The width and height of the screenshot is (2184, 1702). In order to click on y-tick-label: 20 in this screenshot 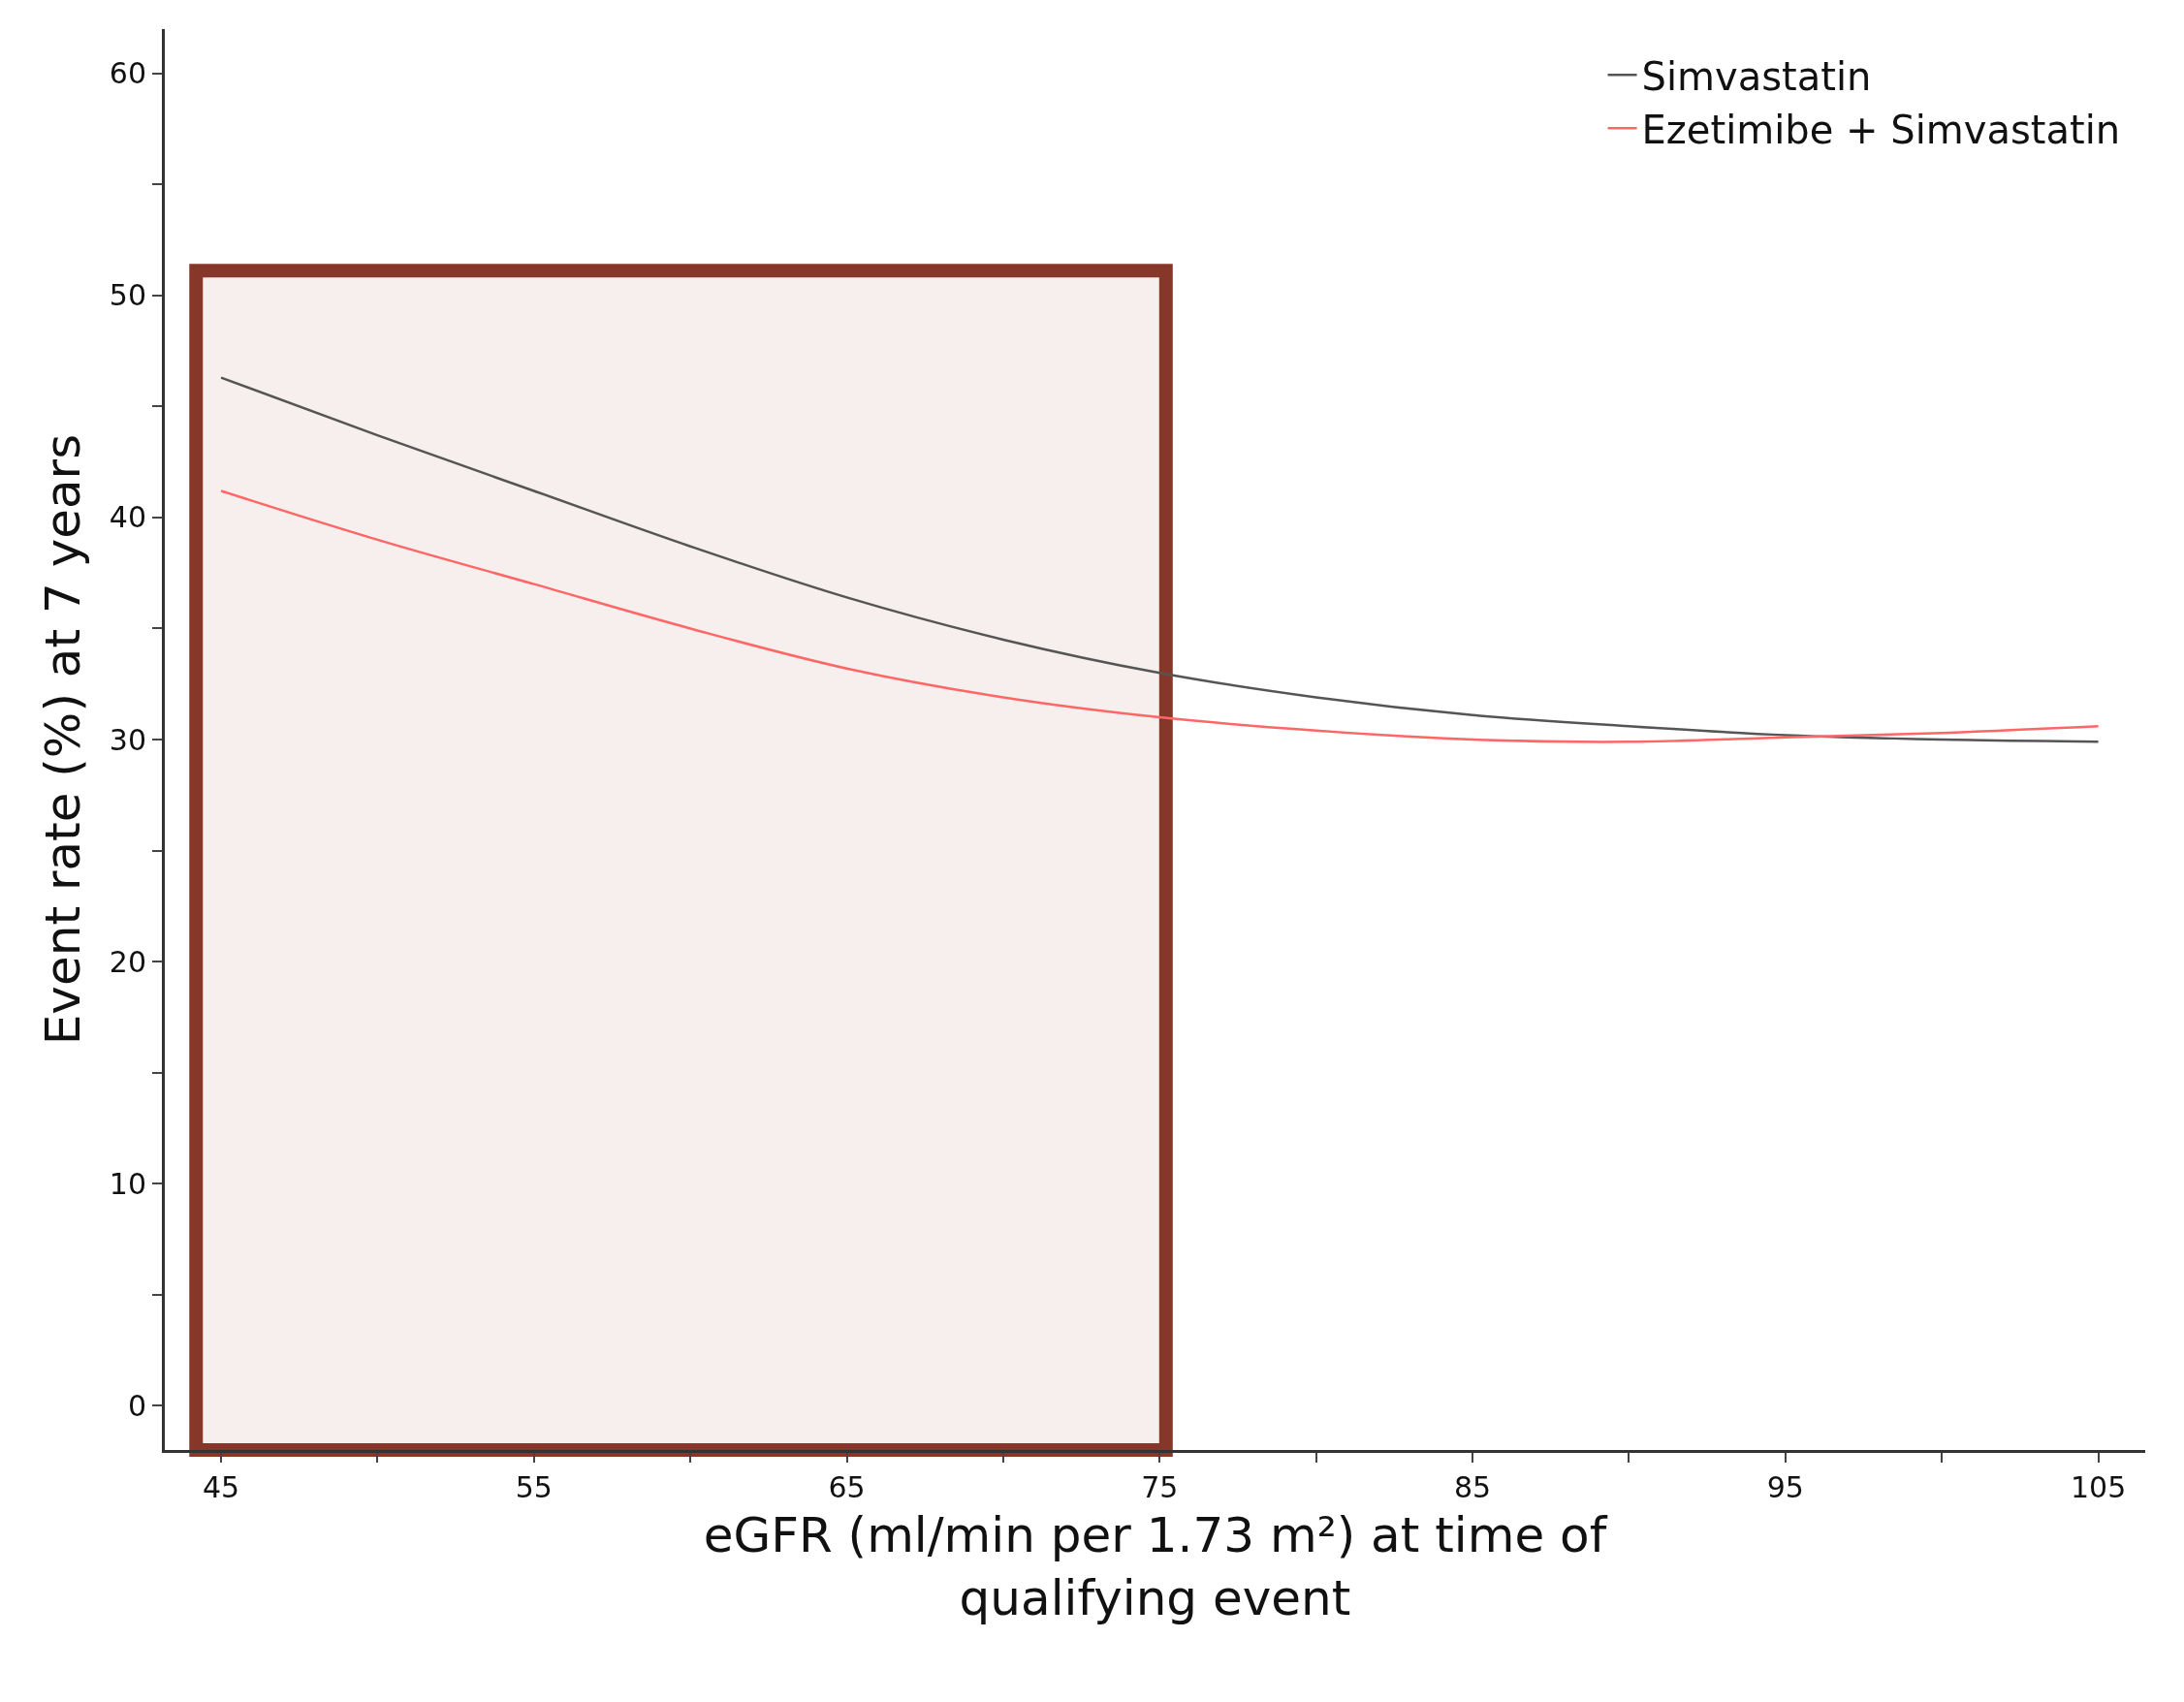, I will do `click(128, 961)`.